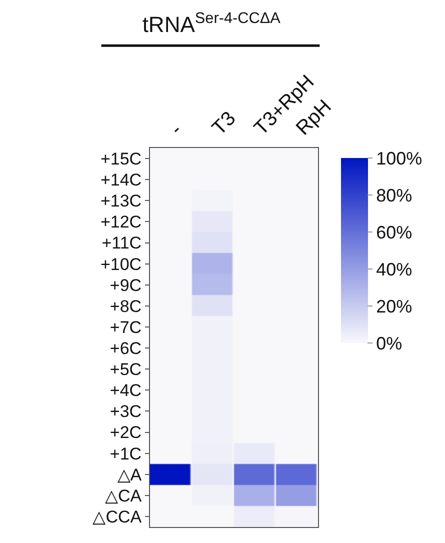 The width and height of the screenshot is (445, 543). What do you see at coordinates (126, 285) in the screenshot?
I see `y-tick-label: +9C` at bounding box center [126, 285].